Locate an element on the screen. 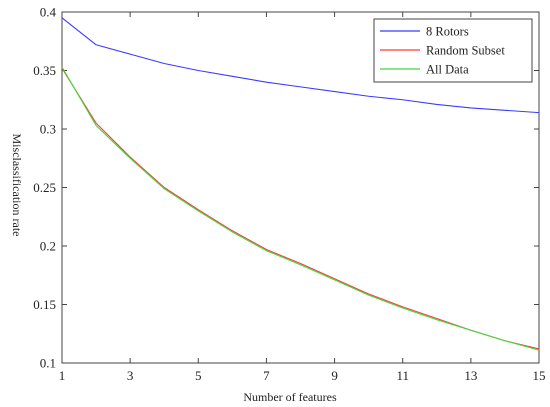 This screenshot has width=550, height=407. y-tick-label: 0.3 is located at coordinates (48, 129).